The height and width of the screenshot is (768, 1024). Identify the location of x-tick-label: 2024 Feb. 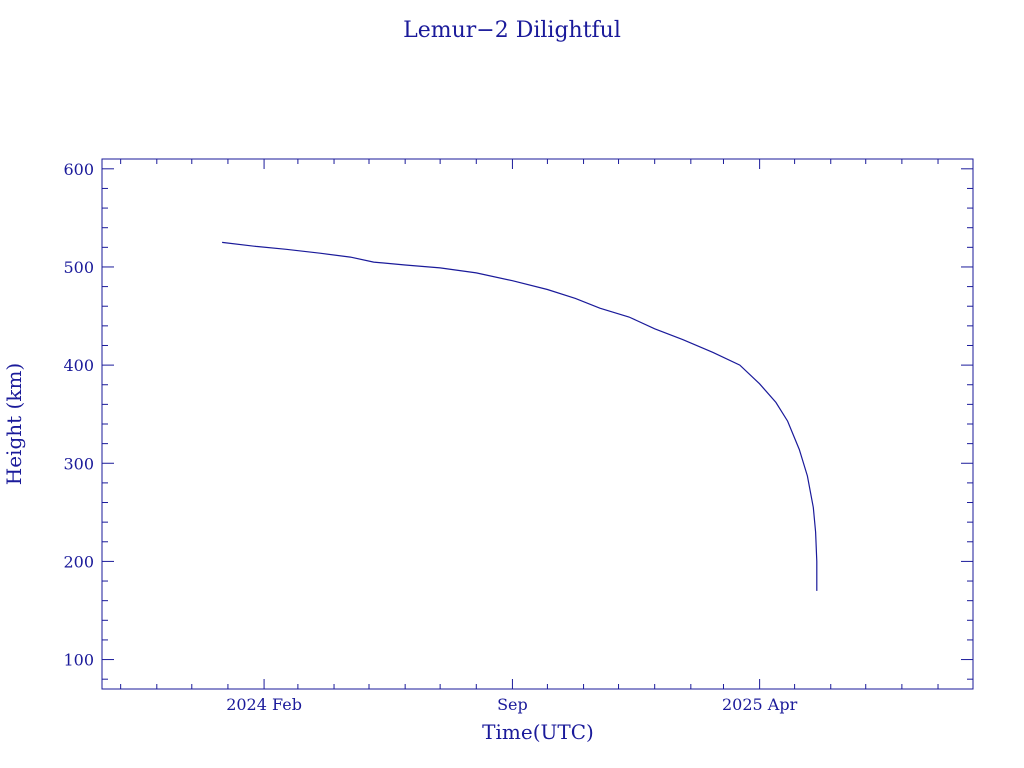
(264, 704).